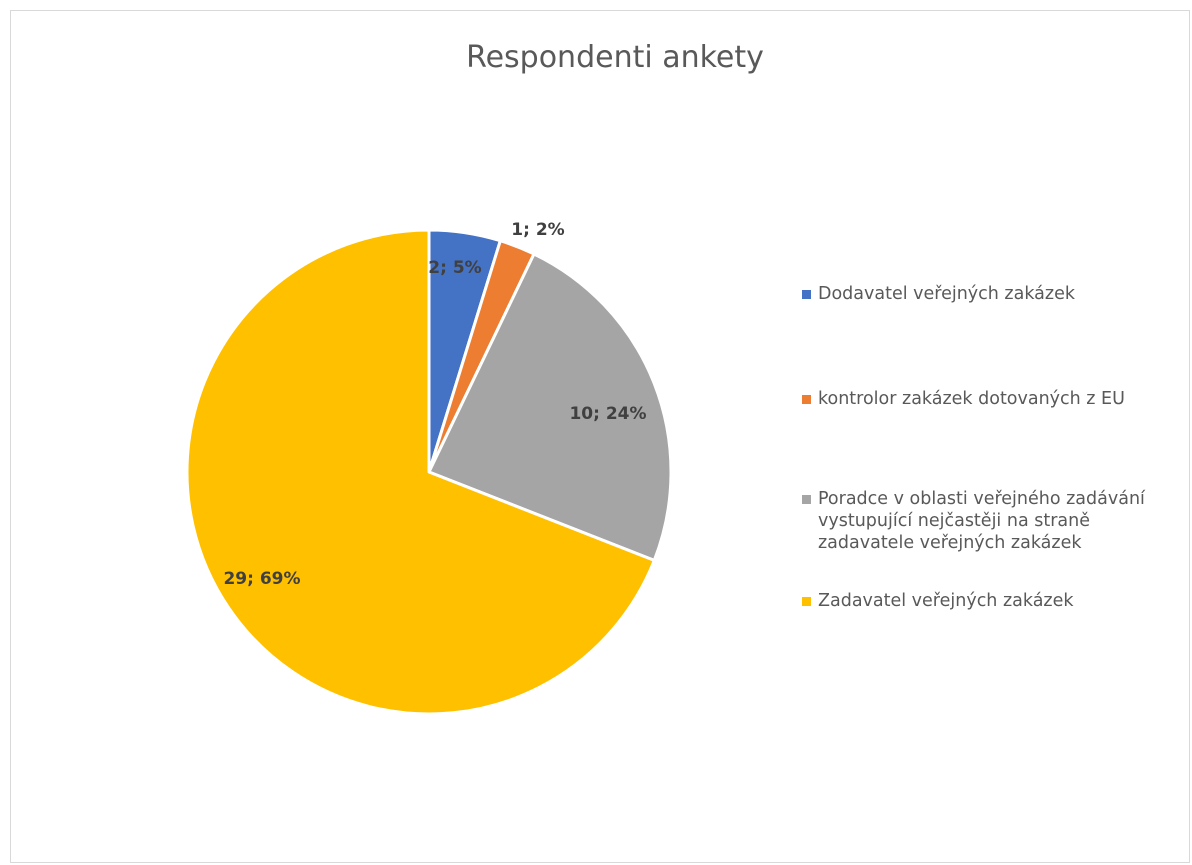 The image size is (1192, 865). What do you see at coordinates (806, 601) in the screenshot?
I see `legend-swatch-zadavatel` at bounding box center [806, 601].